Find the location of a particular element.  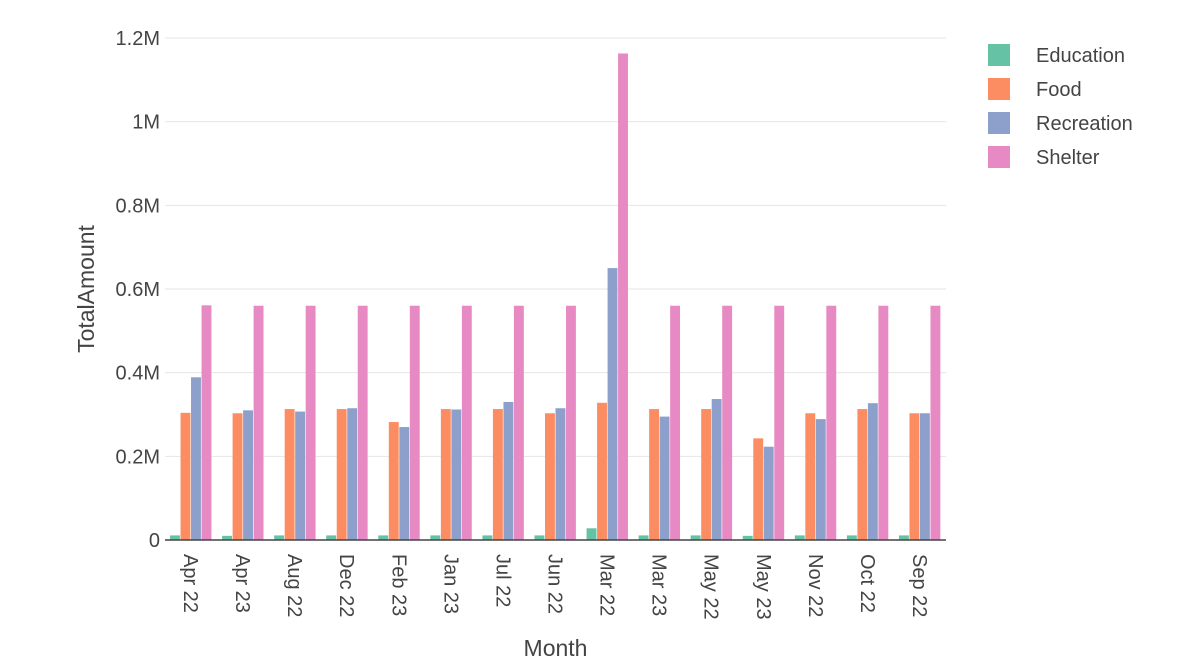

x-tick-label: Oct 22 is located at coordinates (867, 583).